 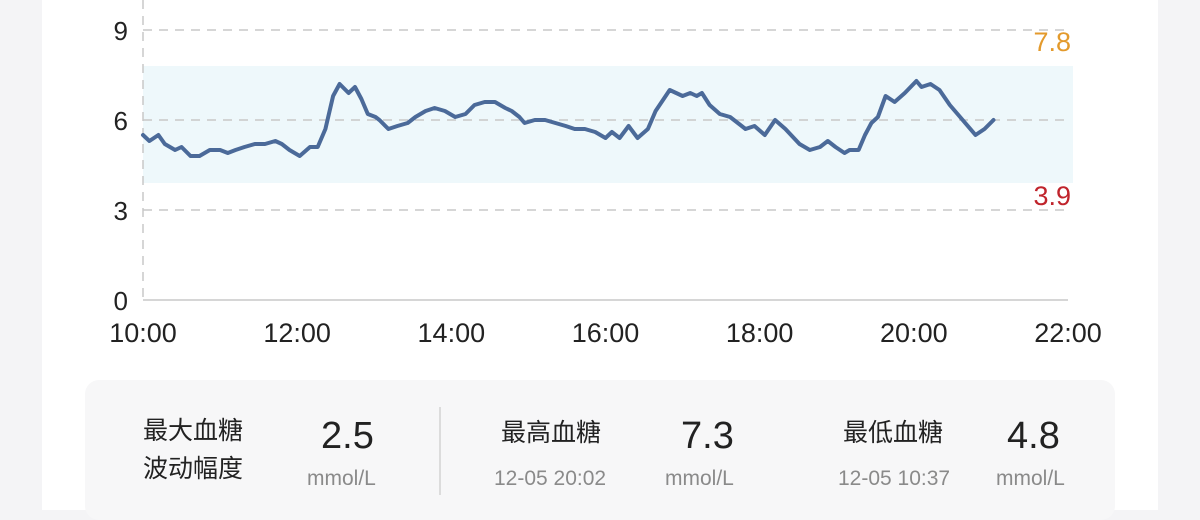 What do you see at coordinates (894, 479) in the screenshot?
I see `lowest-time: 12-05 10:37` at bounding box center [894, 479].